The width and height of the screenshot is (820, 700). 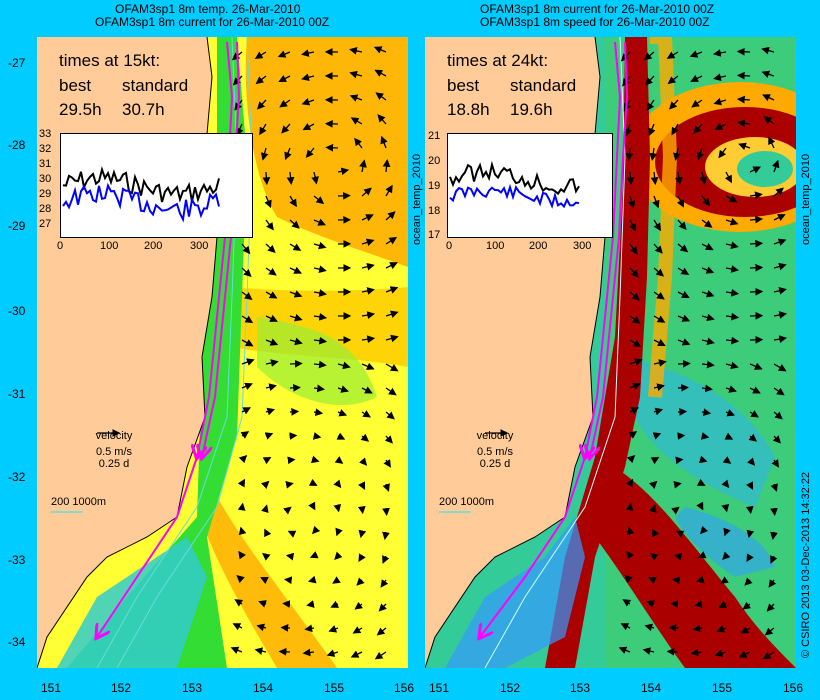 I want to click on green-lobe, so click(x=317, y=361).